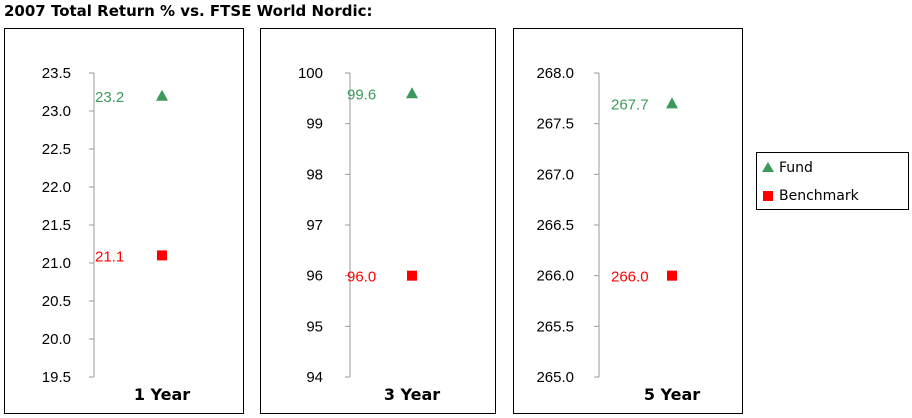 Image resolution: width=912 pixels, height=418 pixels. Describe the element at coordinates (555, 73) in the screenshot. I see `y-tick-label: 268.0` at that location.